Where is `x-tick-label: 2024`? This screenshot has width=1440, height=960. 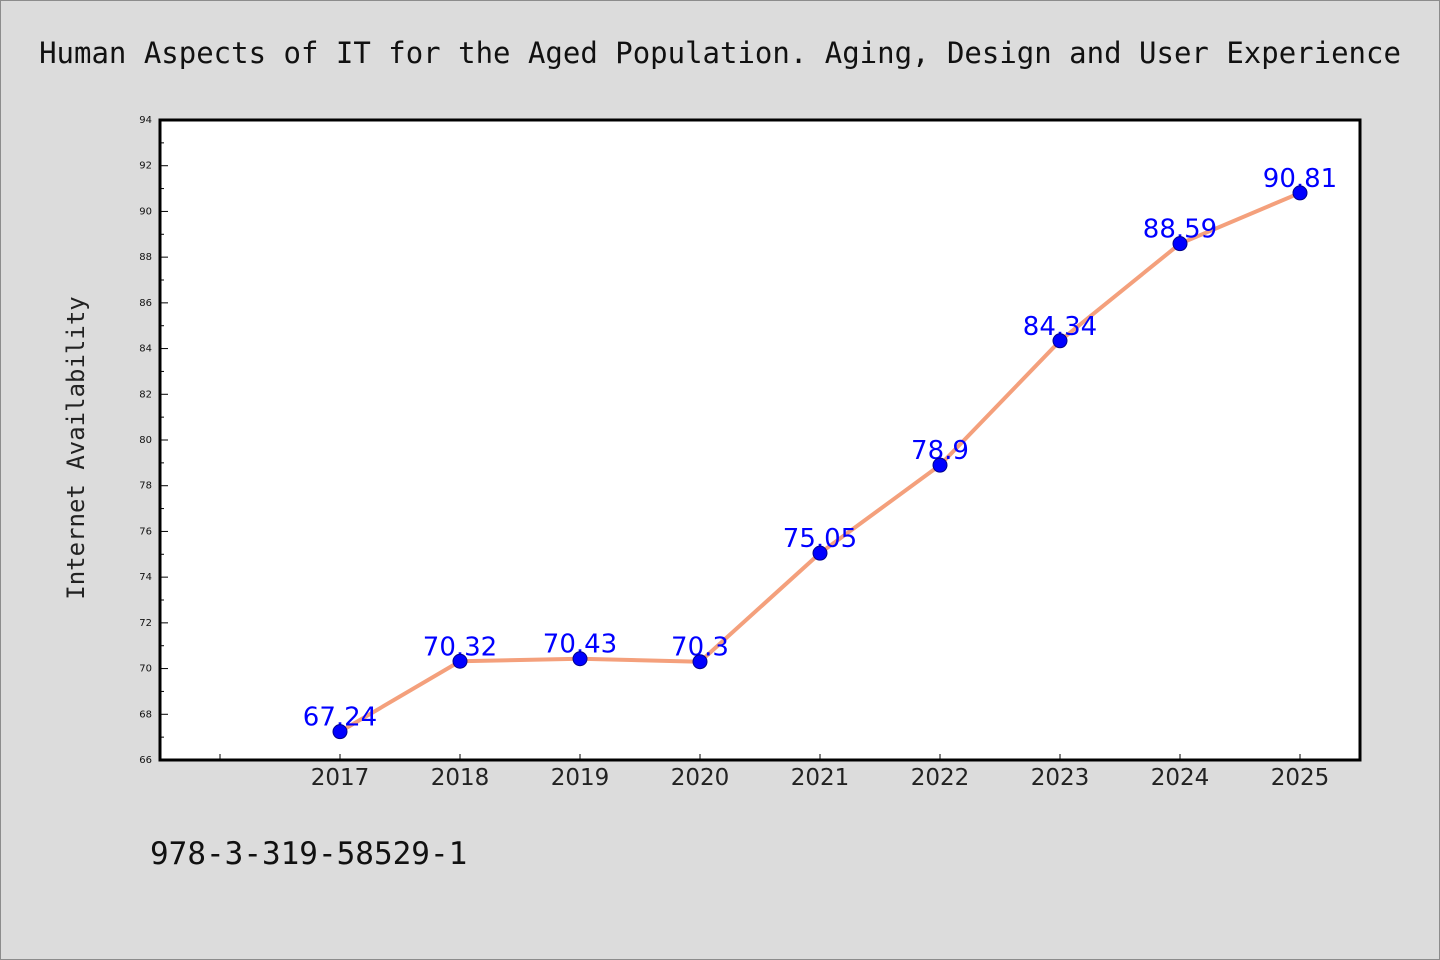
x-tick-label: 2024 is located at coordinates (1180, 778).